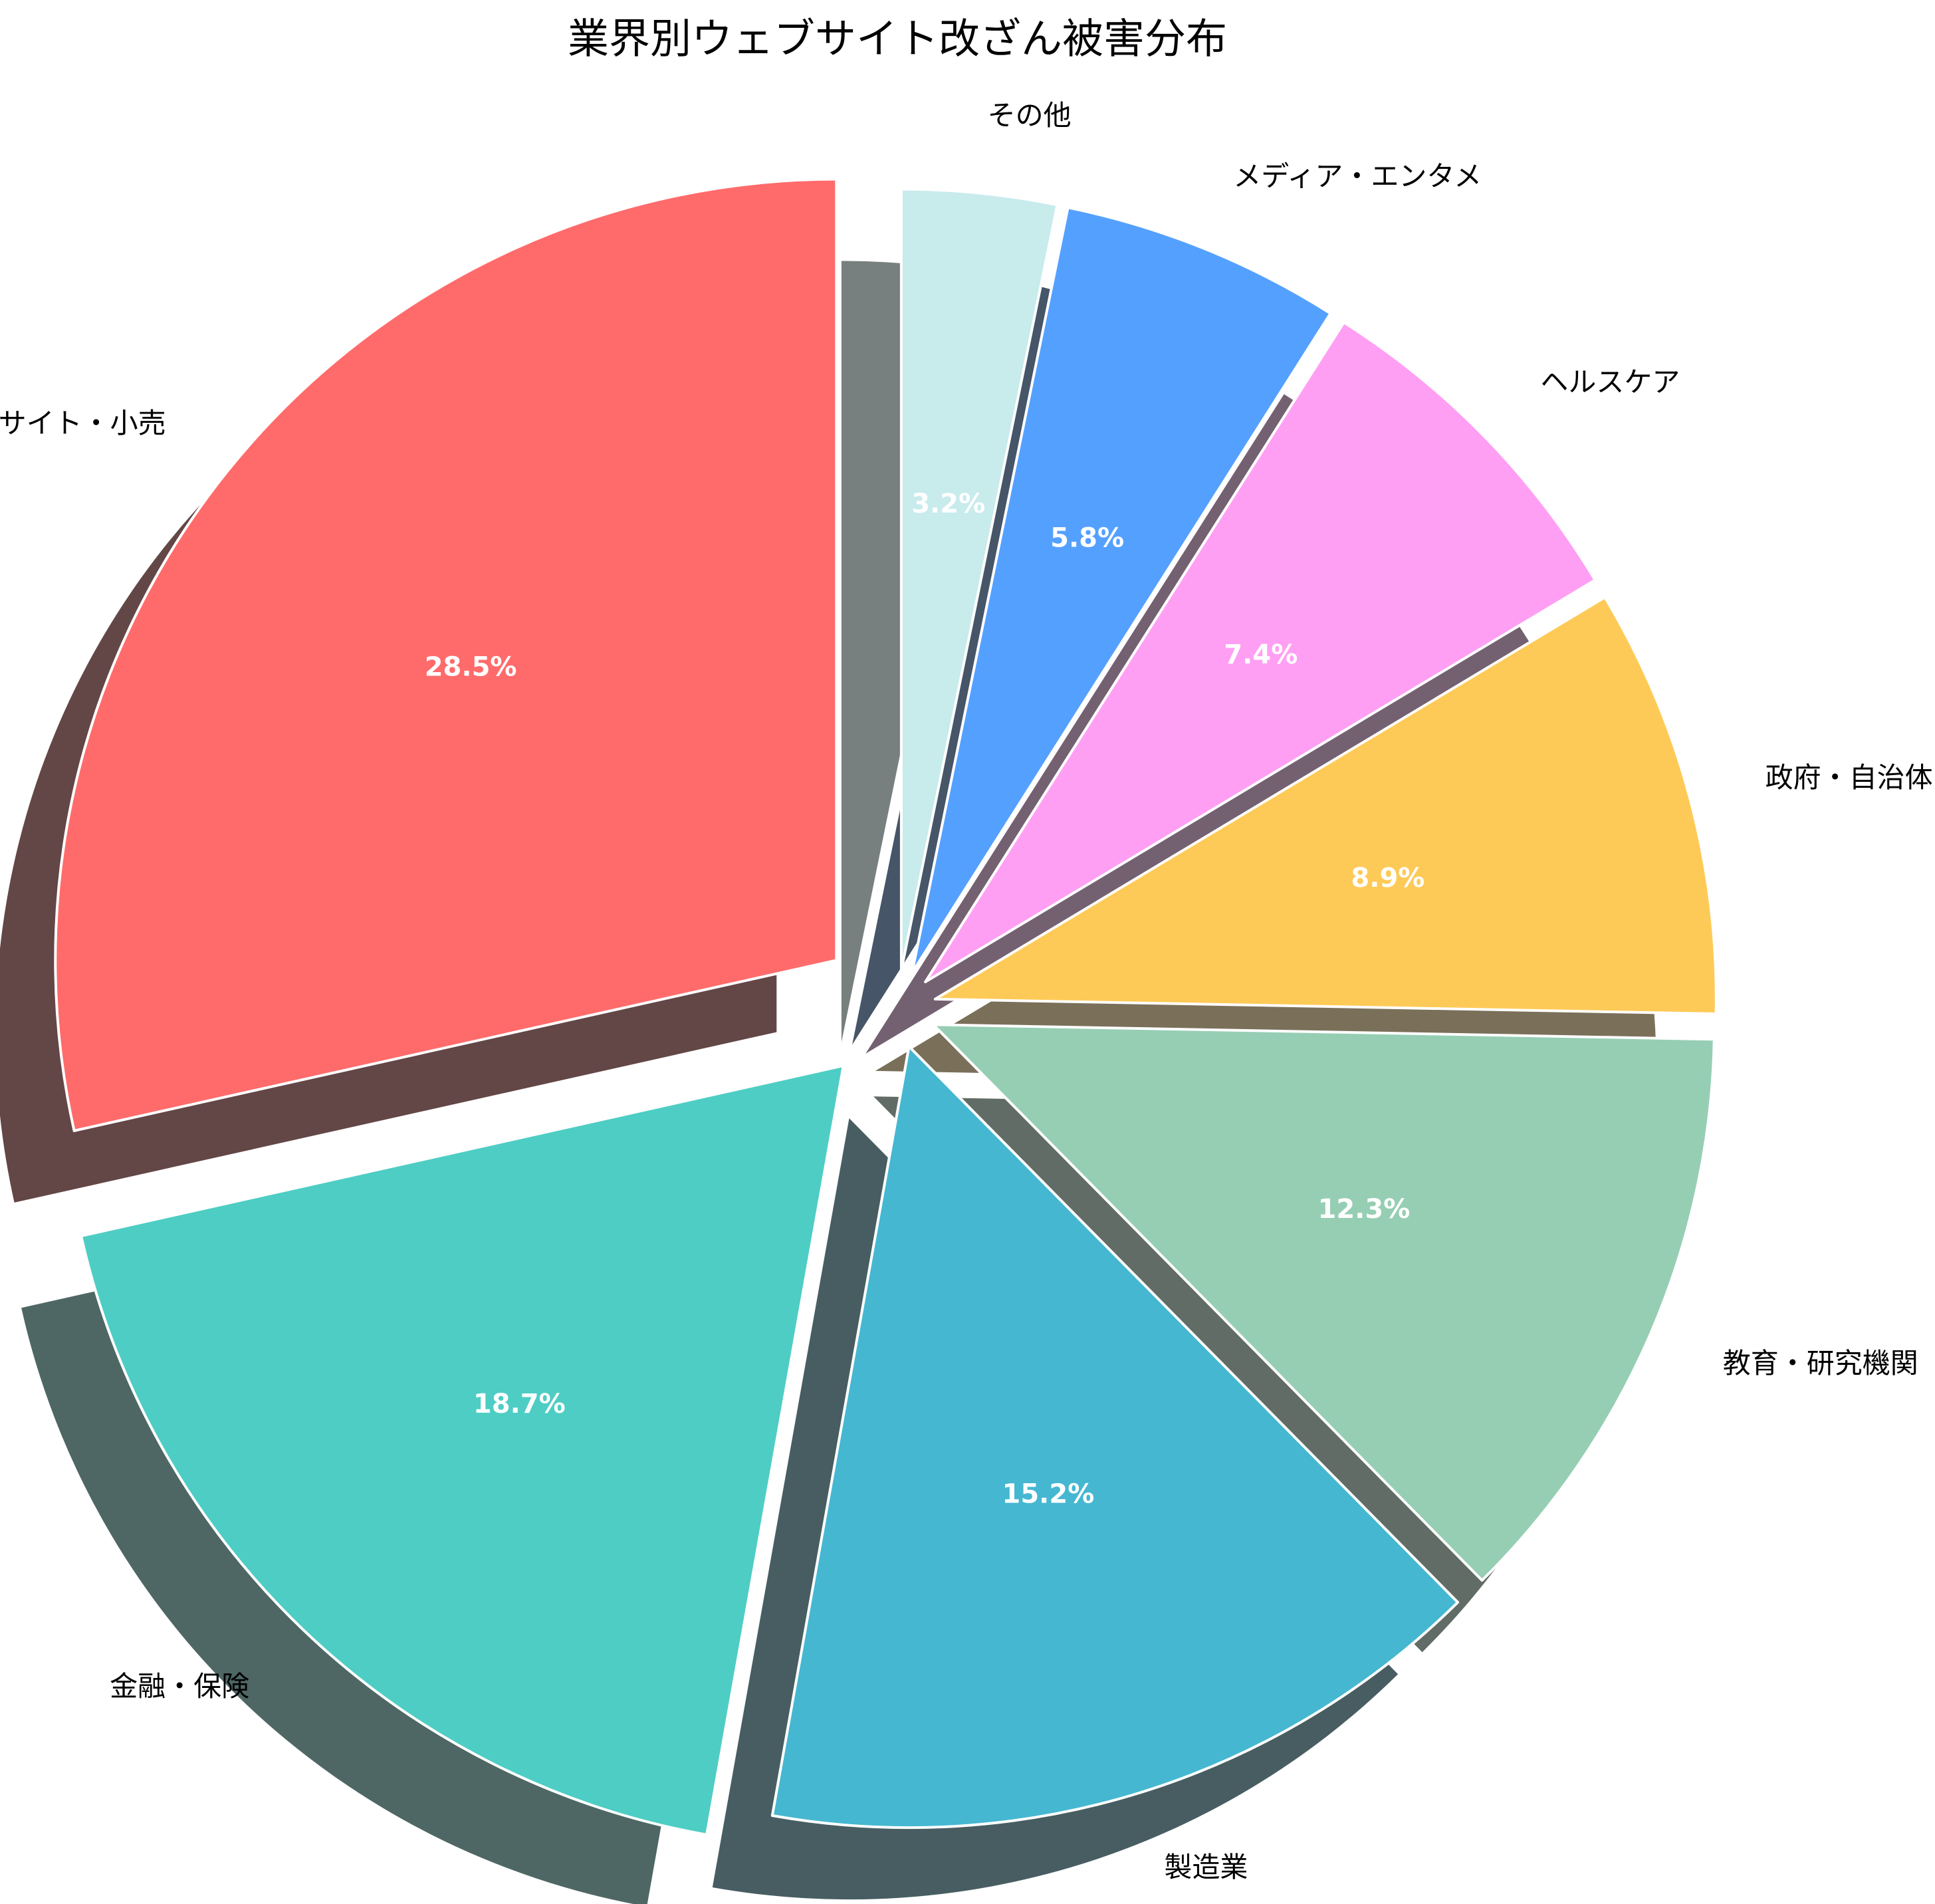  Describe the element at coordinates (1849, 778) in the screenshot. I see `slice-5-category-label: 政府・自治体` at that location.